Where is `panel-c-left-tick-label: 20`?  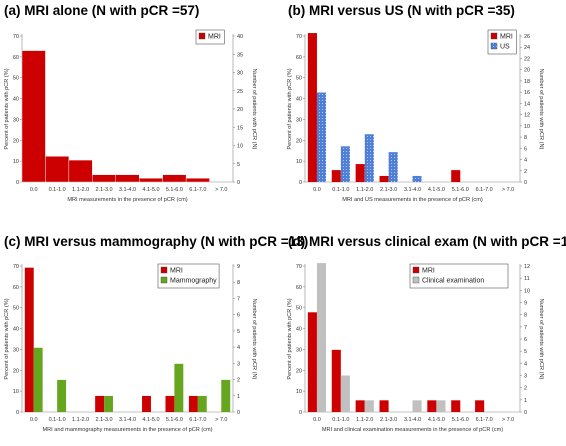
panel-c-left-tick-label: 20 is located at coordinates (16, 371).